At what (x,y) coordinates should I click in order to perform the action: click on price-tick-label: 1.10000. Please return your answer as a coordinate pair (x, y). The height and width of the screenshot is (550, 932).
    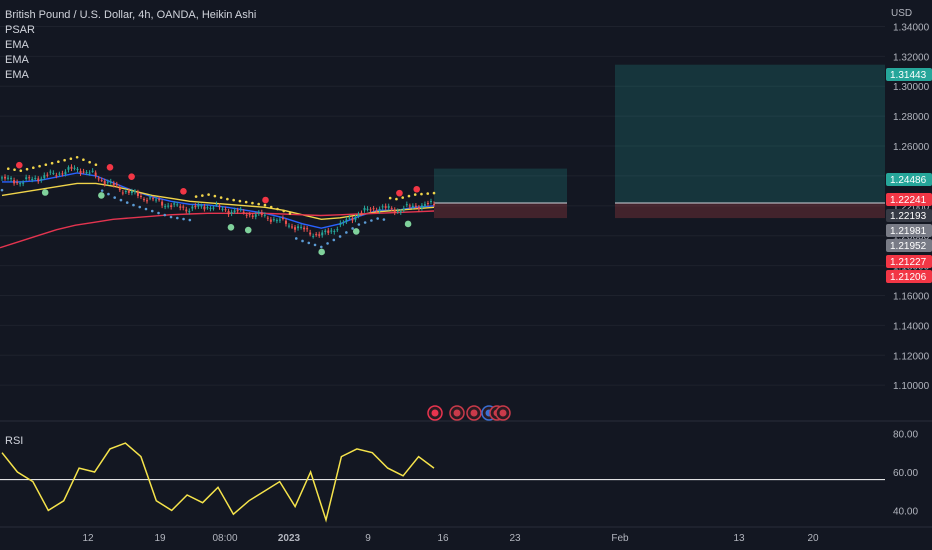
    Looking at the image, I should click on (911, 386).